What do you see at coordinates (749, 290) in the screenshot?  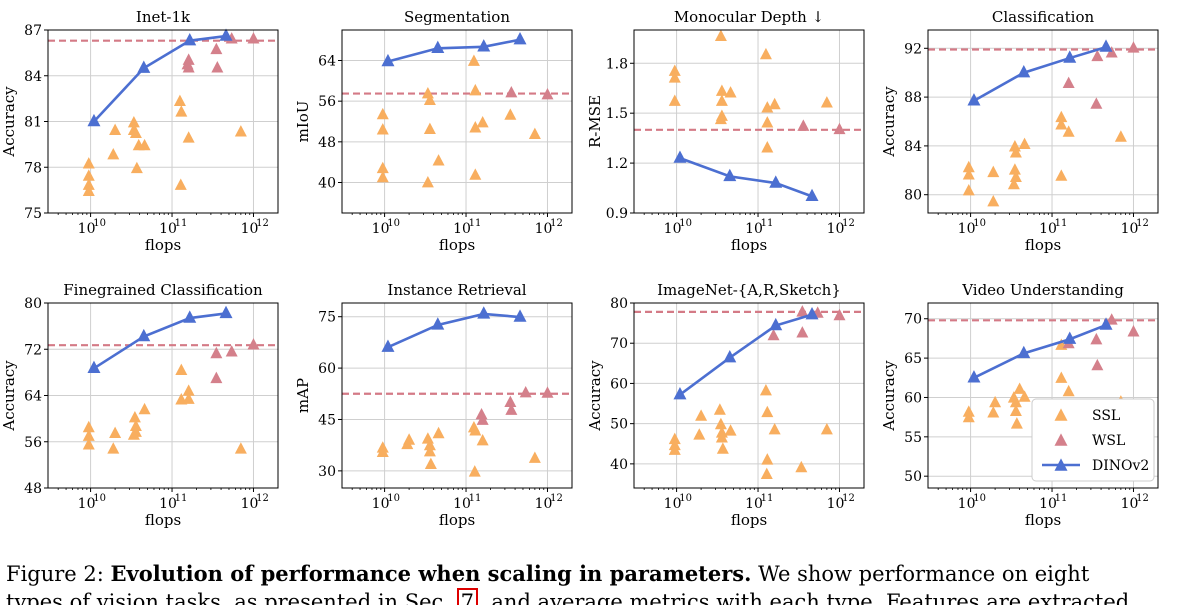 I see `chart-title: ImageNet-{A,R,Sketch}` at bounding box center [749, 290].